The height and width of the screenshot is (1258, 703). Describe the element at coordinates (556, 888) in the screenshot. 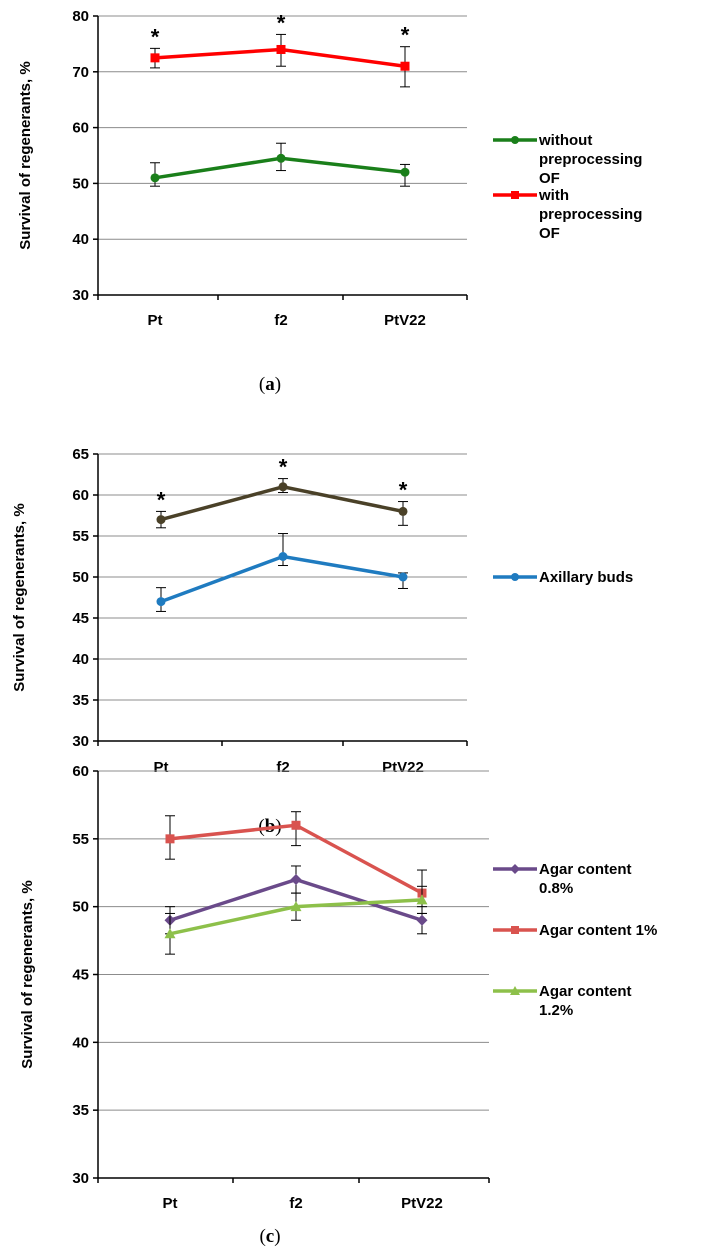

I see `legend-label: 0.8%` at that location.